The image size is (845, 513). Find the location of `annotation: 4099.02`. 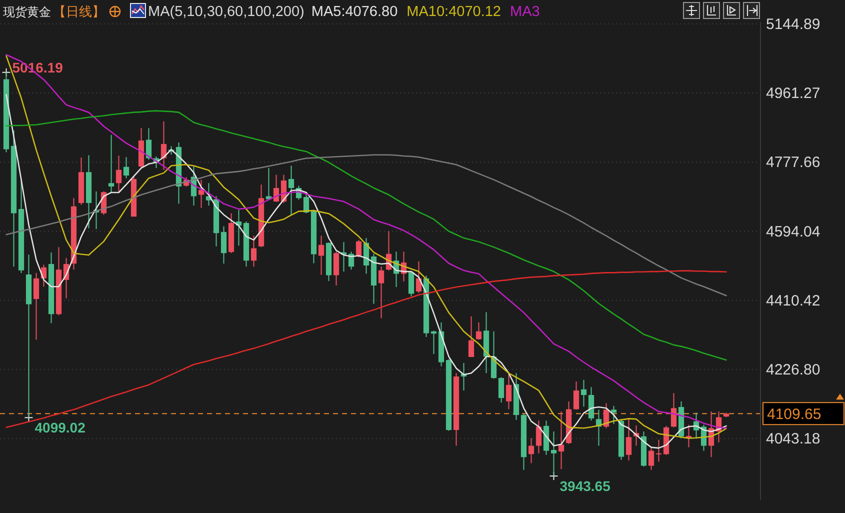

annotation: 4099.02 is located at coordinates (60, 428).